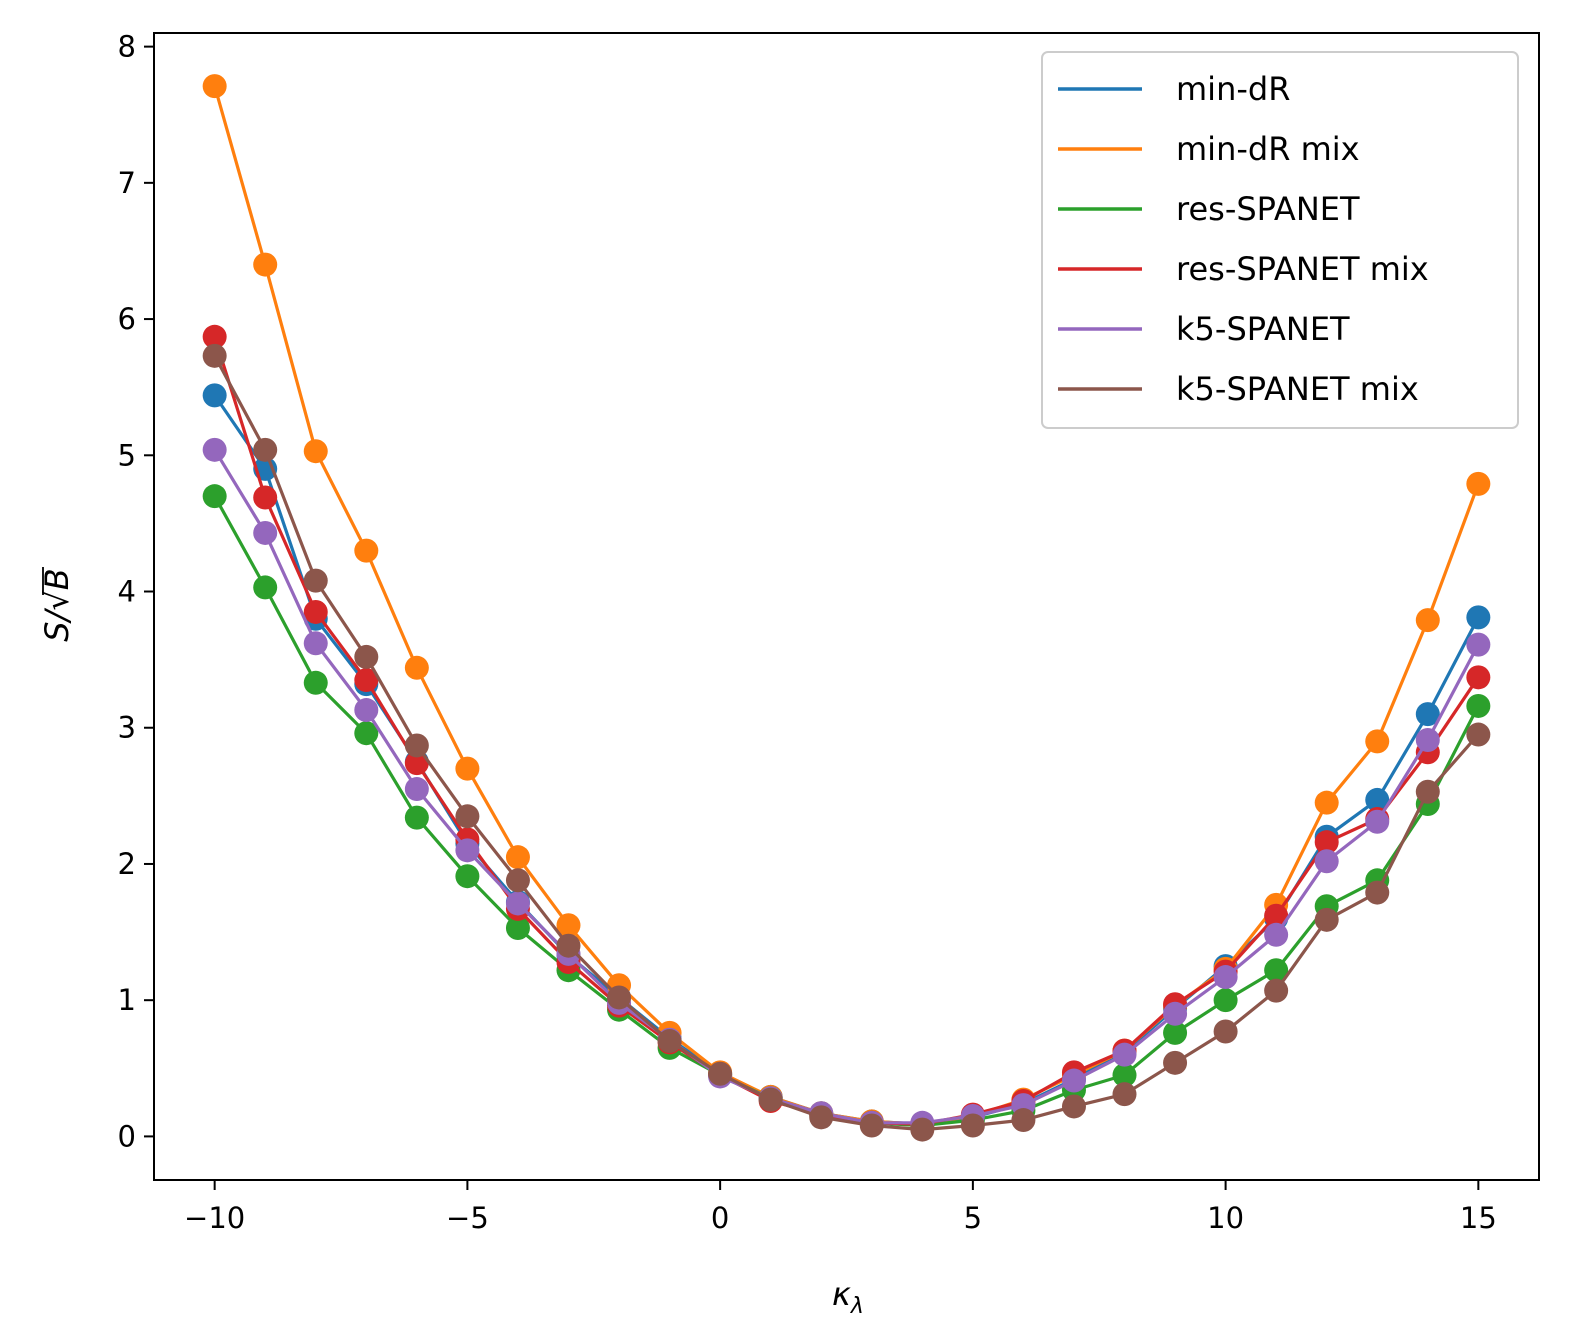 This screenshot has width=1579, height=1343. I want to click on y-axis-label-radical: √, so click(57, 600).